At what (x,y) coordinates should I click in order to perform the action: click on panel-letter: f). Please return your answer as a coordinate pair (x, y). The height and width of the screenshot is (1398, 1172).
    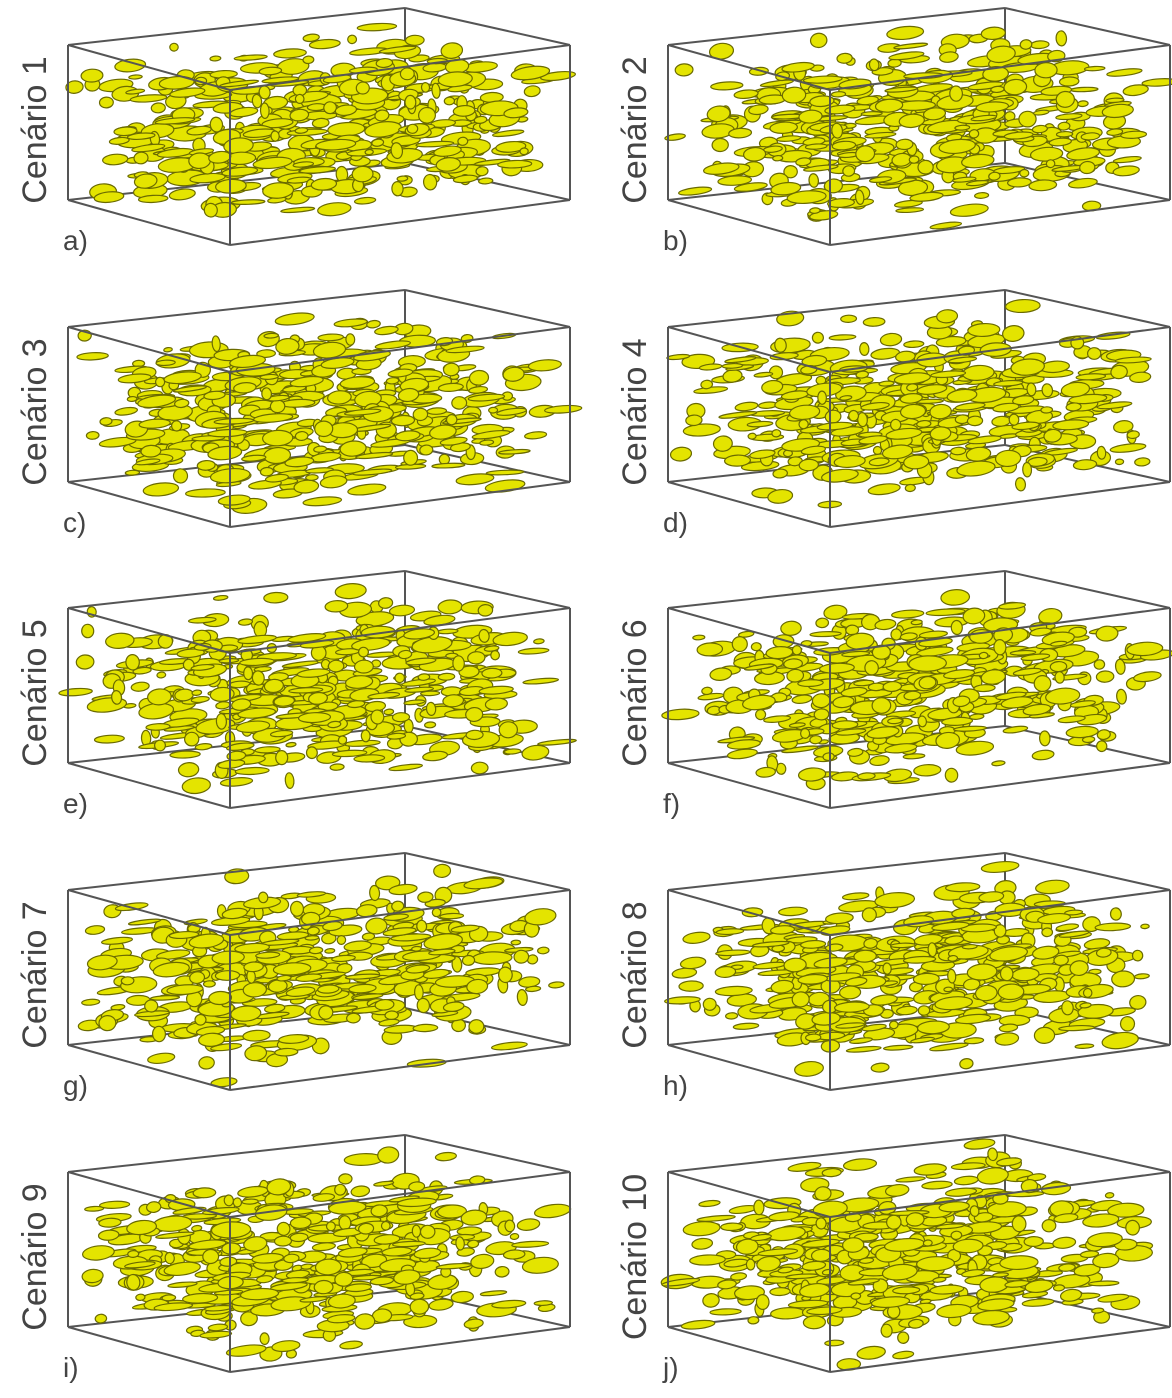
    Looking at the image, I should click on (671, 803).